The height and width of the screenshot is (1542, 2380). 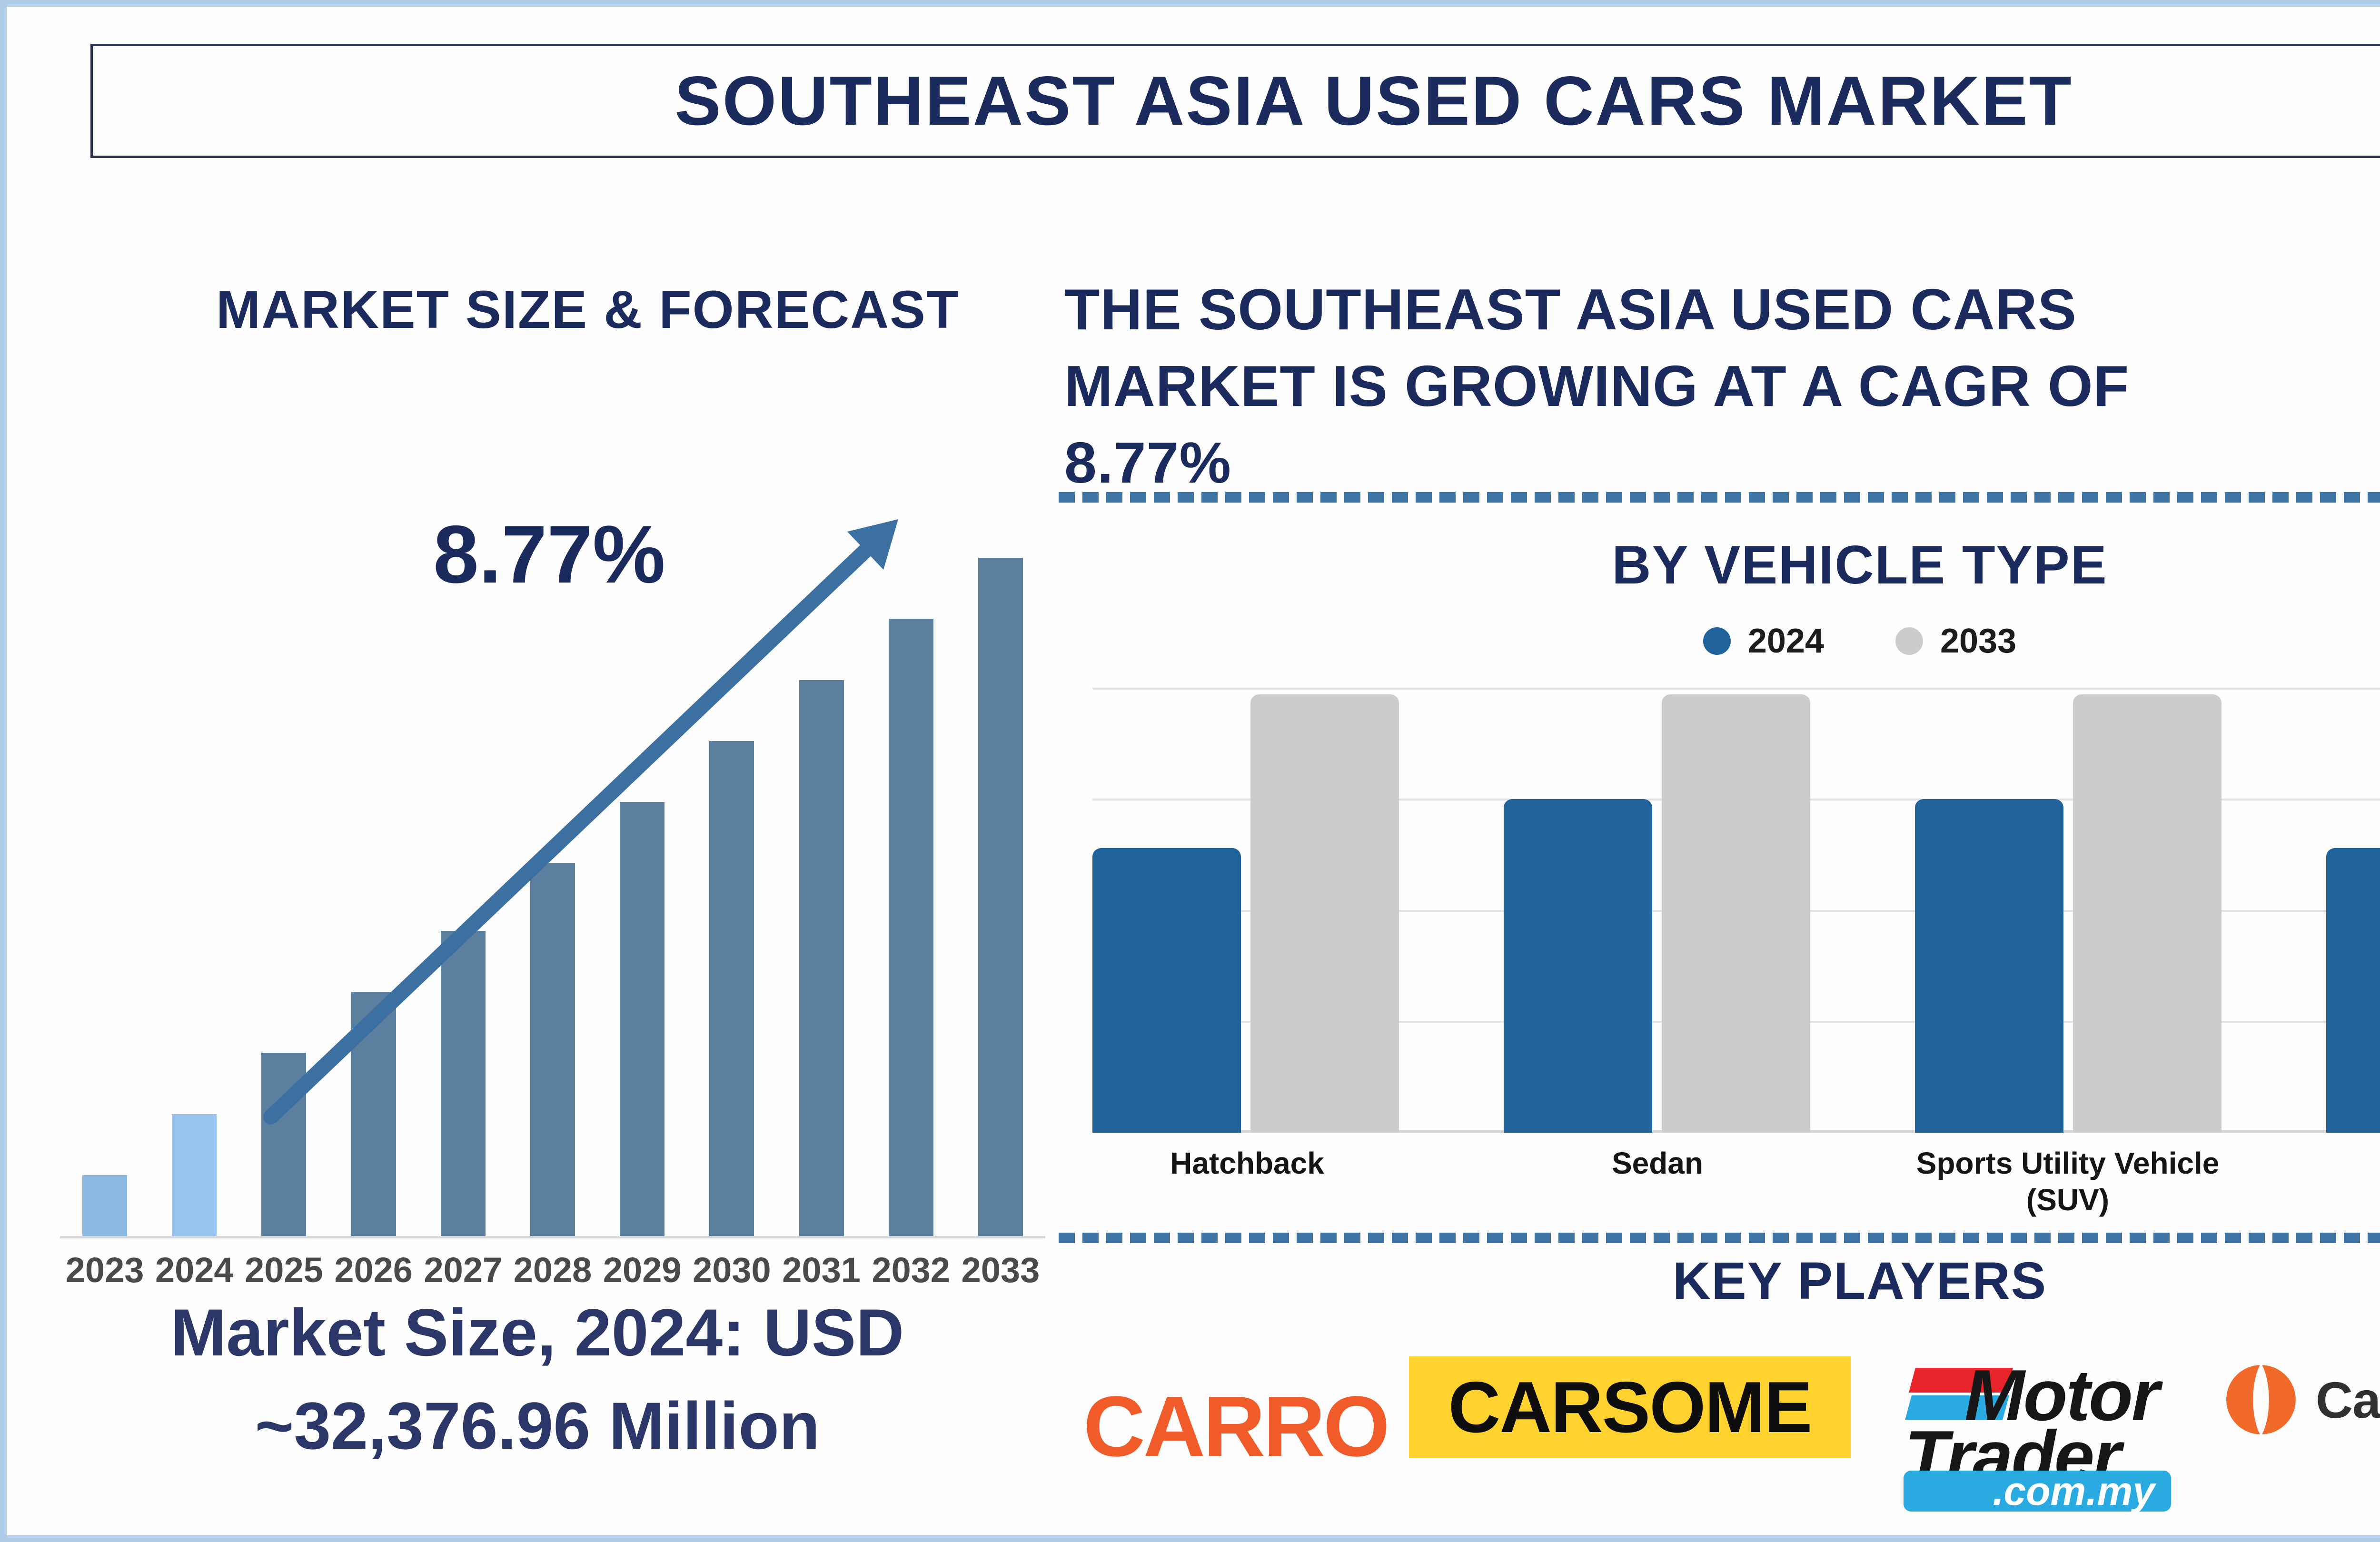 What do you see at coordinates (1719, 497) in the screenshot?
I see `dashed-divider-top` at bounding box center [1719, 497].